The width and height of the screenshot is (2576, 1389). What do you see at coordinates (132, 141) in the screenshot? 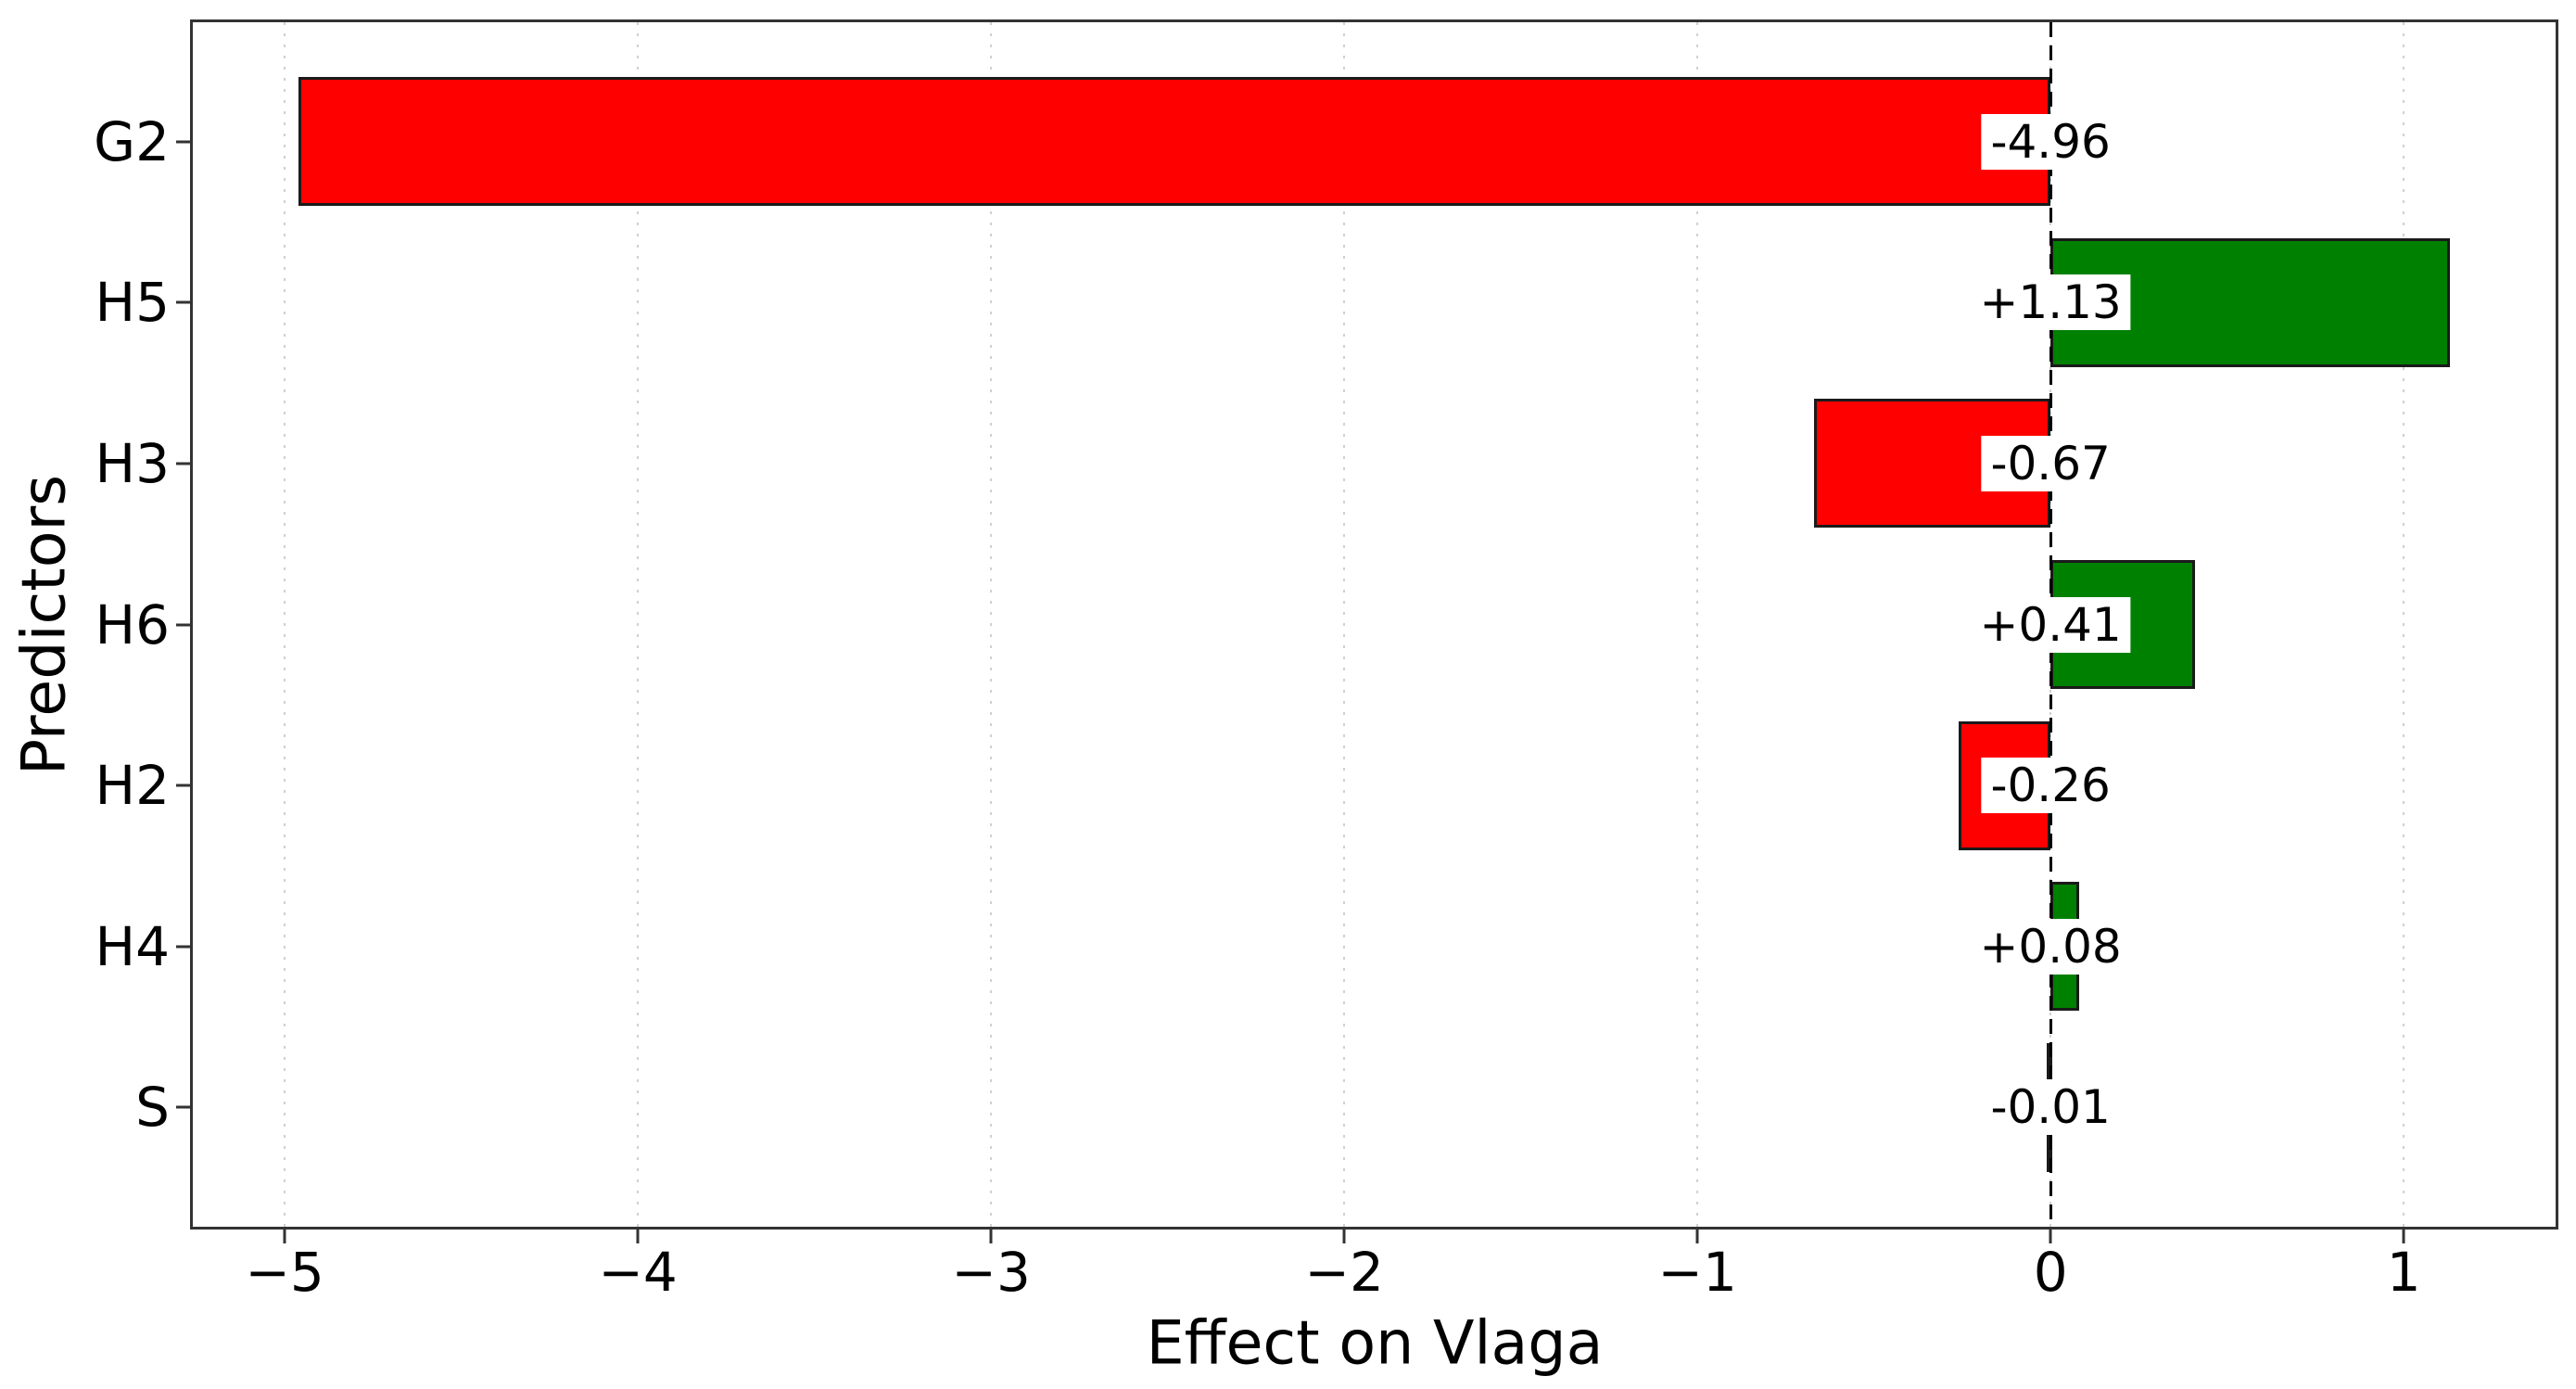
I see `y-tick-label-G2: G2` at bounding box center [132, 141].